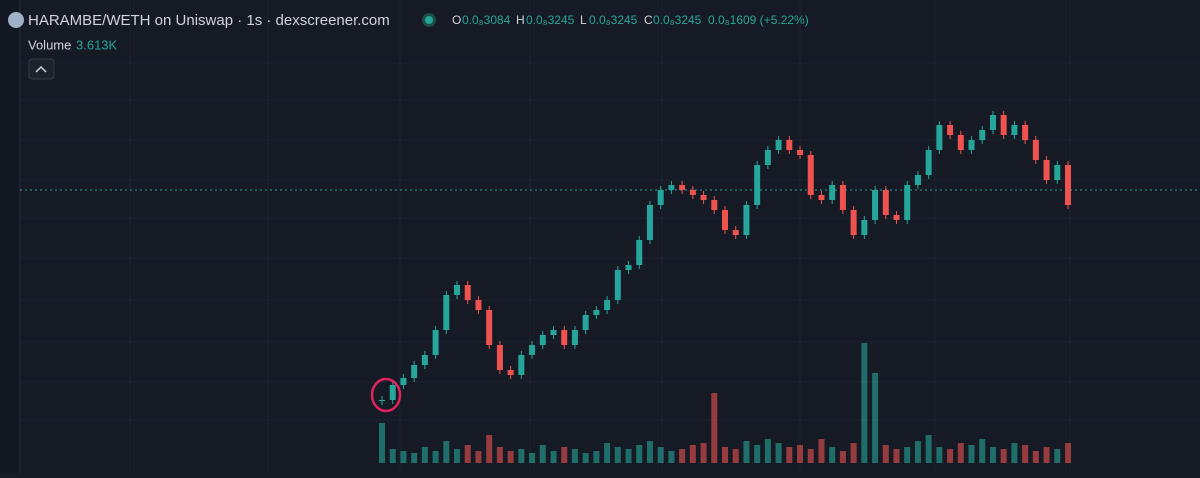 Image resolution: width=1200 pixels, height=478 pixels. What do you see at coordinates (41, 69) in the screenshot?
I see `collapse-button` at bounding box center [41, 69].